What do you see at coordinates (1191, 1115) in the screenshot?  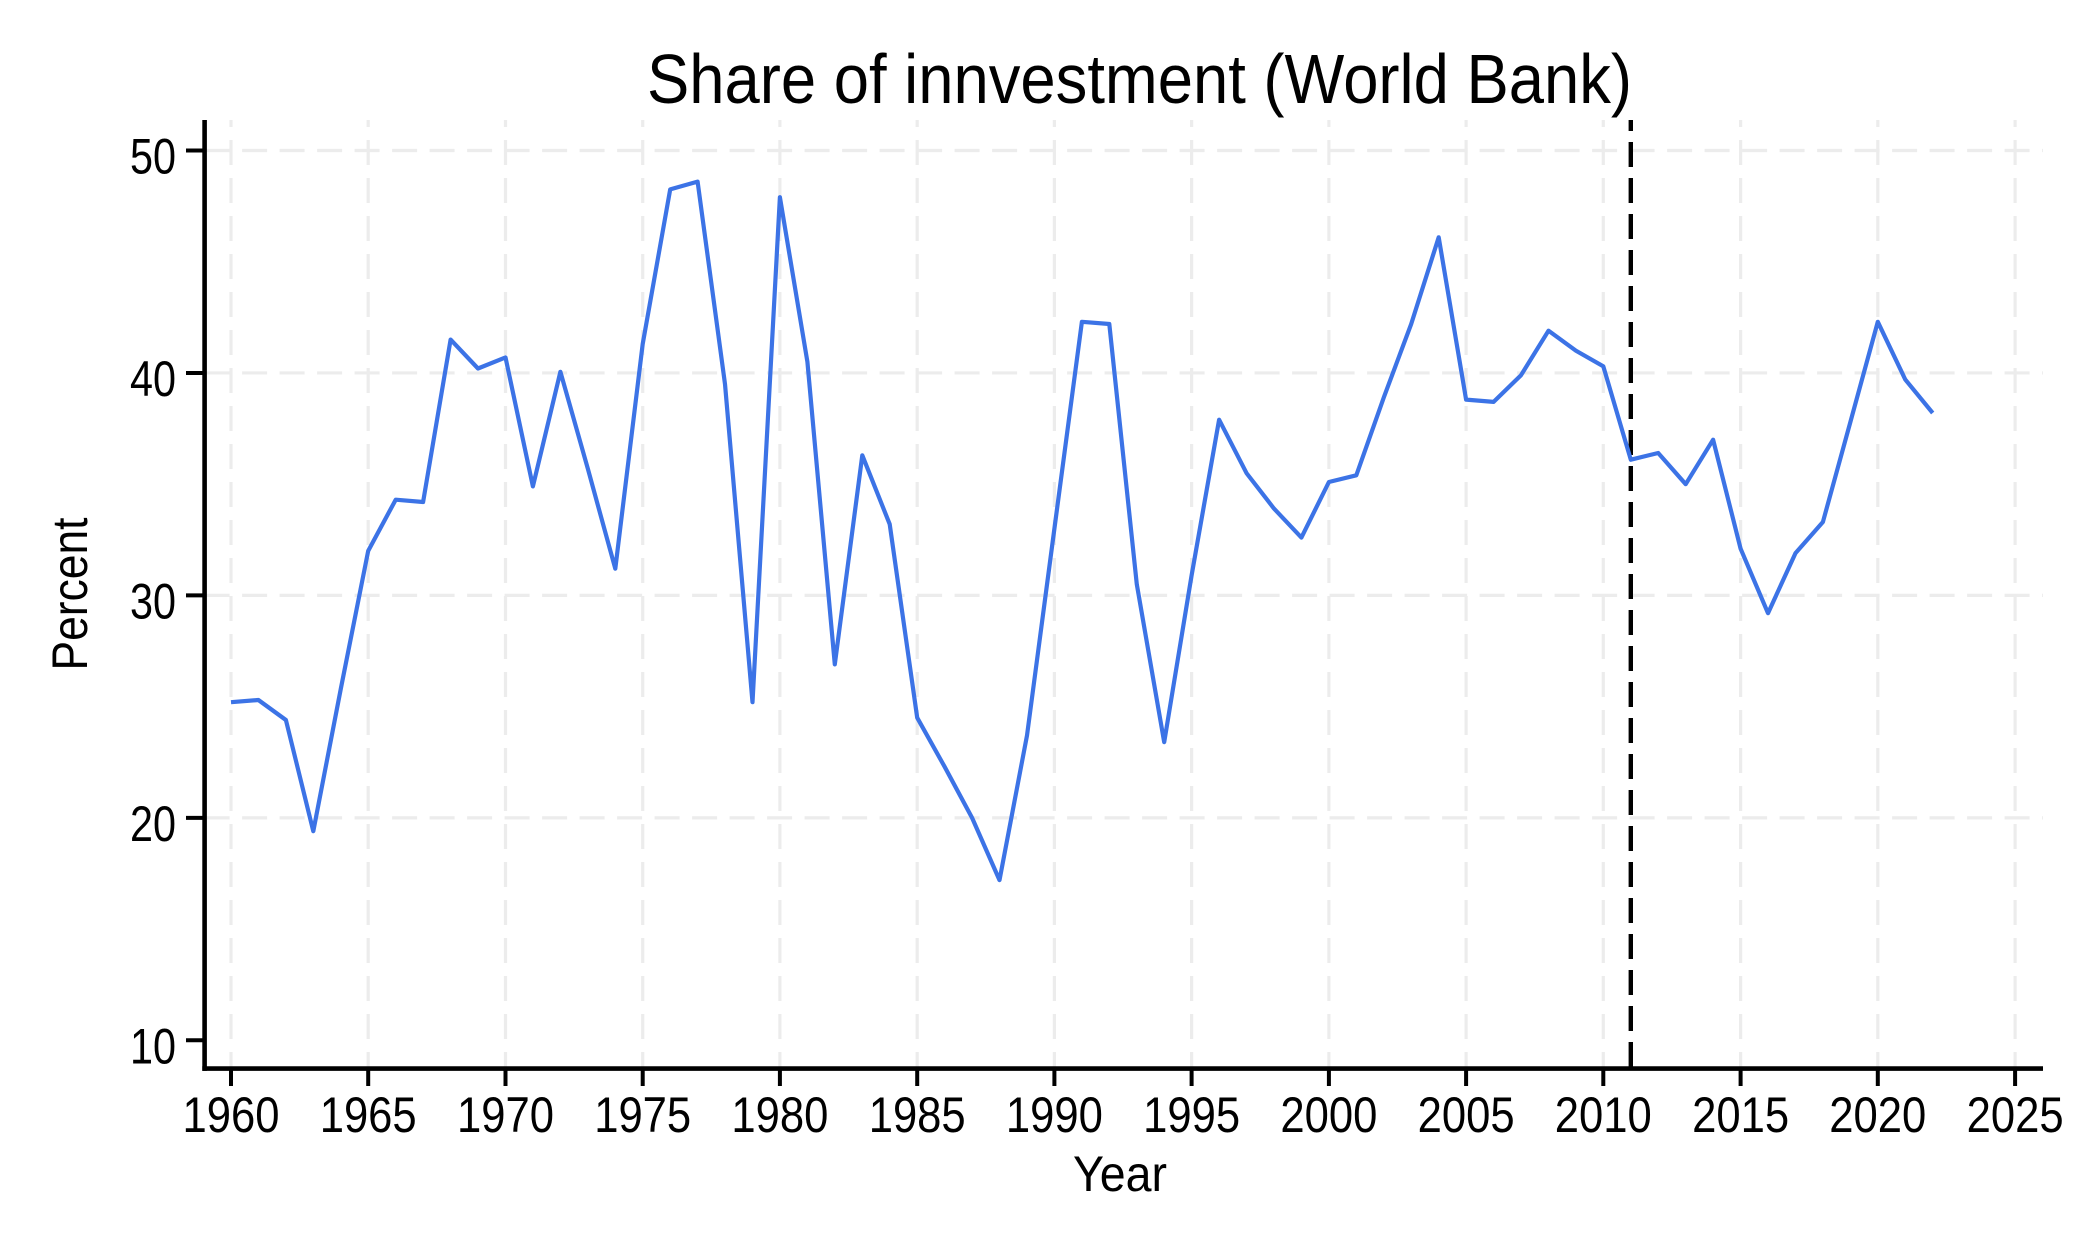 I see `svg-text: 1995` at bounding box center [1191, 1115].